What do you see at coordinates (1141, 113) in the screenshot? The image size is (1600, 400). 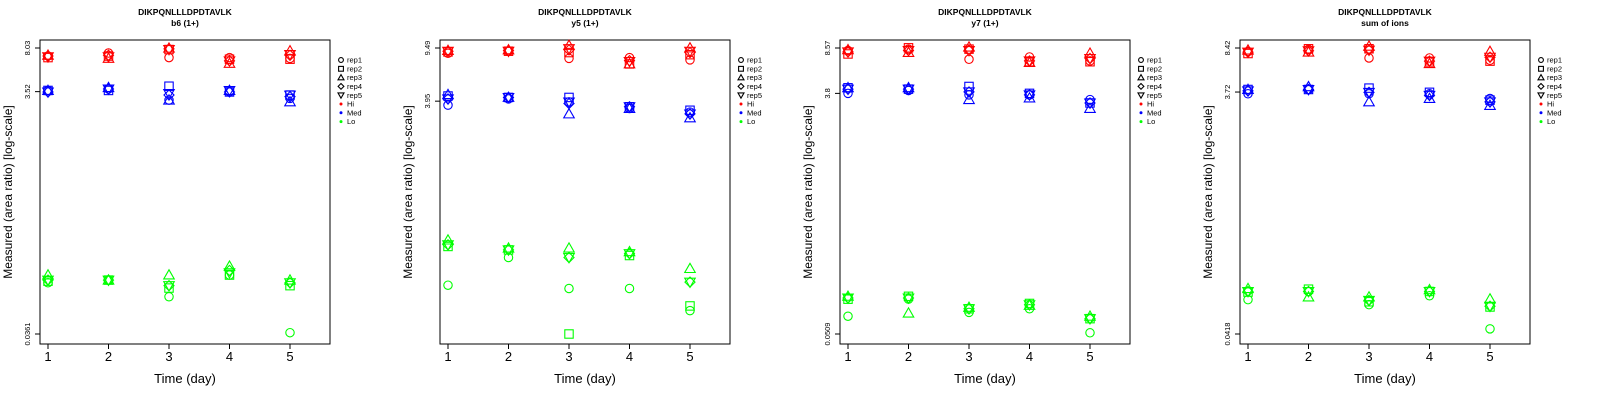 I see `legend-dot-Med` at bounding box center [1141, 113].